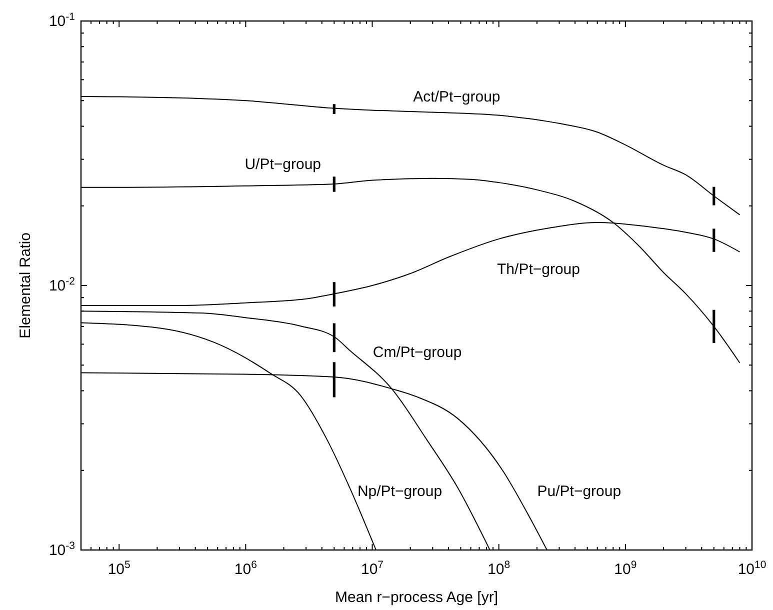 The height and width of the screenshot is (610, 773). Describe the element at coordinates (538, 269) in the screenshot. I see `series-label: Th/Pt−group` at that location.